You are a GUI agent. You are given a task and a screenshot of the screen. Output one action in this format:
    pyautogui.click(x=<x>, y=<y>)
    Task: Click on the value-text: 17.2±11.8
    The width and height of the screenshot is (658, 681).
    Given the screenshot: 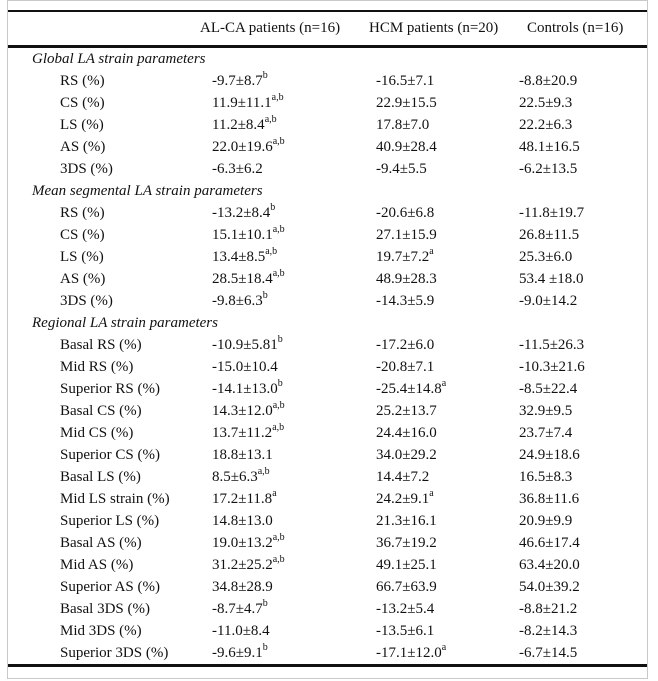 What is the action you would take?
    pyautogui.click(x=242, y=498)
    